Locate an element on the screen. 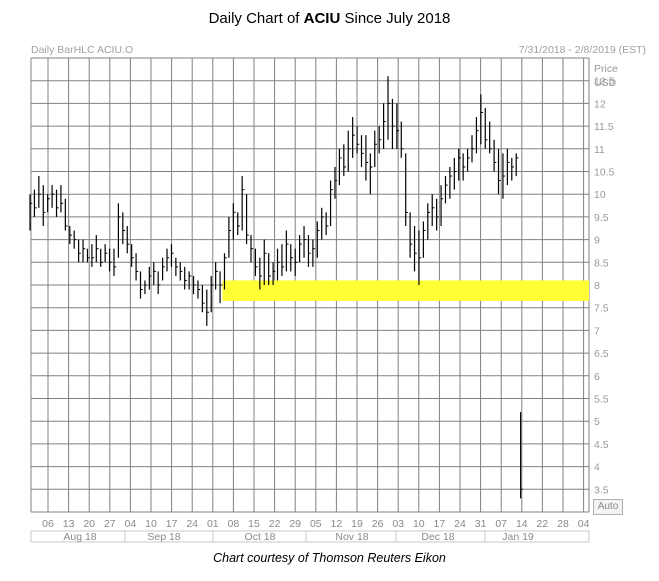 The height and width of the screenshot is (581, 659). y-tick-label: 10 is located at coordinates (600, 195).